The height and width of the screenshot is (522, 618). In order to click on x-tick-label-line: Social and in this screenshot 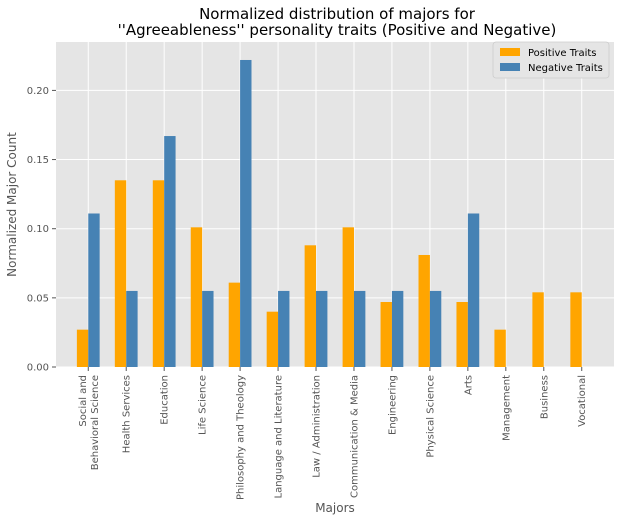, I will do `click(83, 401)`.